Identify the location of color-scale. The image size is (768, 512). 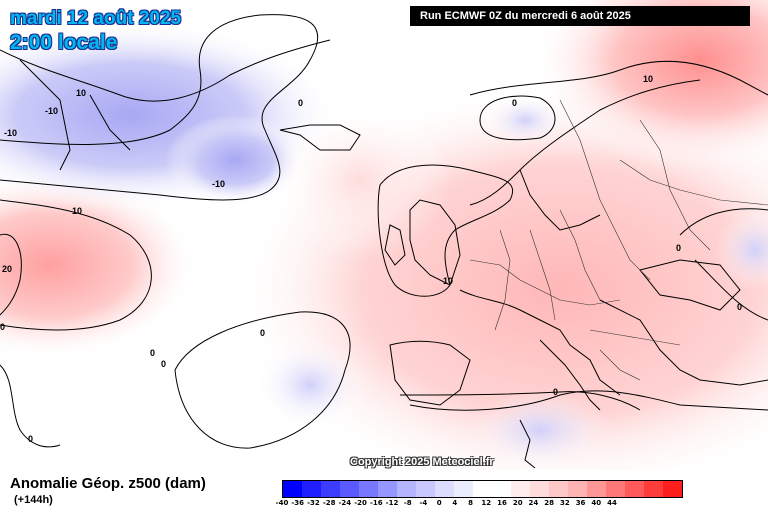
(482, 489).